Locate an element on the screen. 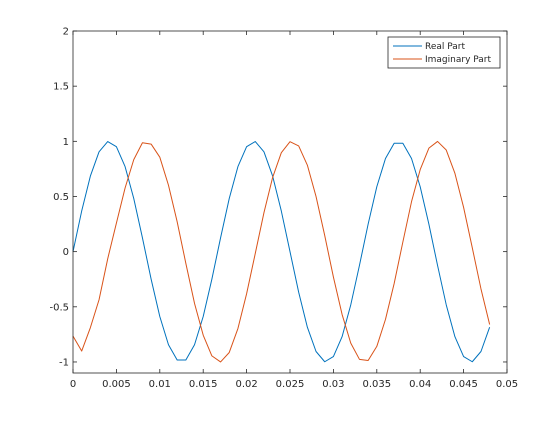 The height and width of the screenshot is (425, 560). x-tick-label: 0.05 is located at coordinates (507, 384).